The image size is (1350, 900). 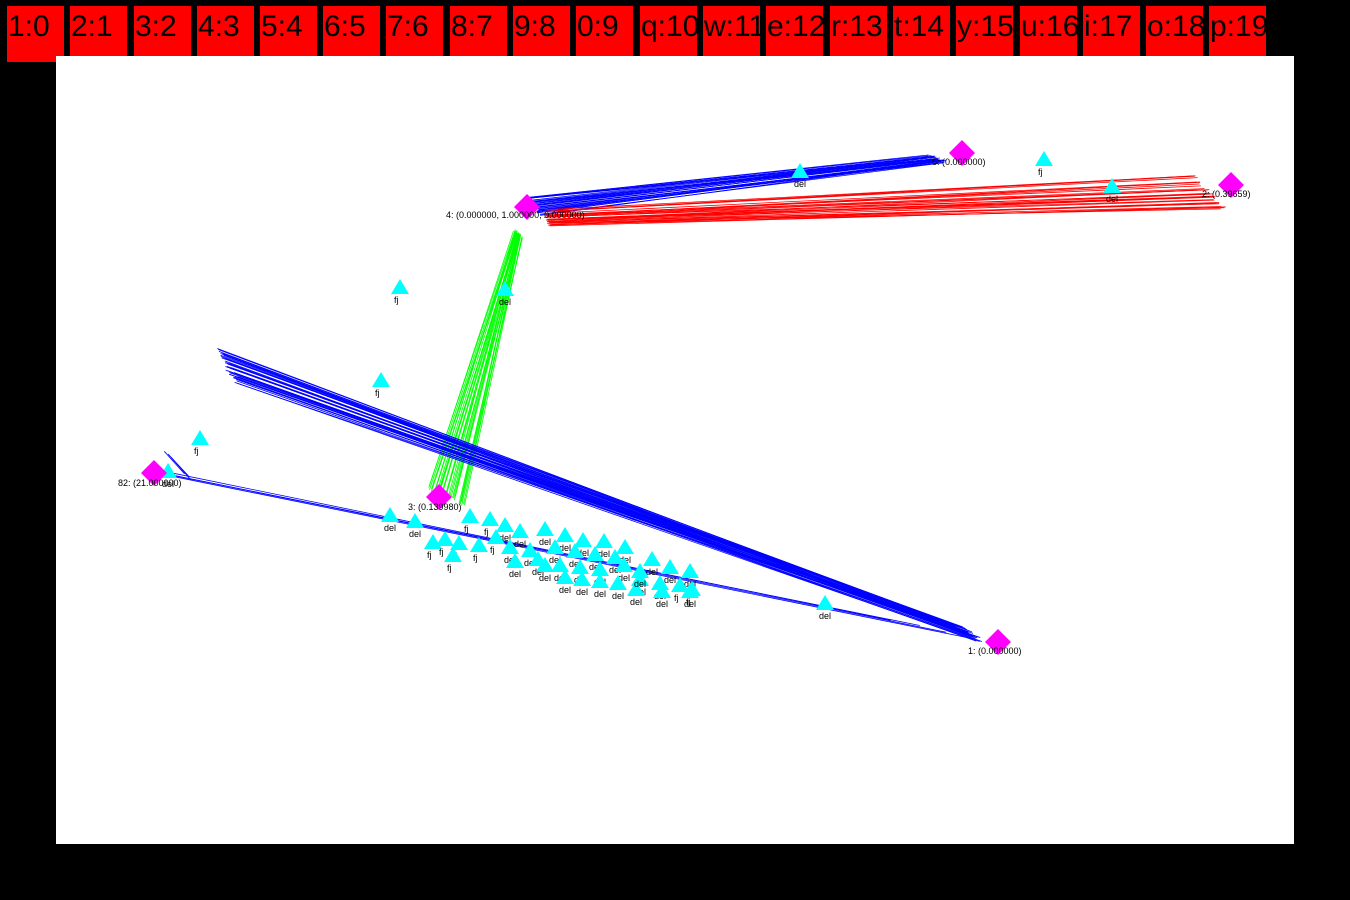 What do you see at coordinates (858, 34) in the screenshot?
I see `tab-r-13: r:13` at bounding box center [858, 34].